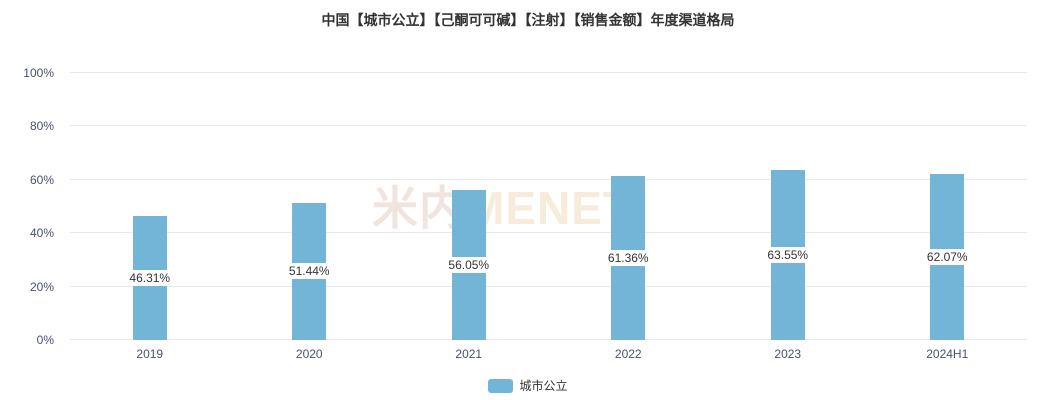 Image resolution: width=1056 pixels, height=400 pixels. I want to click on bar: 61.36%, so click(628, 258).